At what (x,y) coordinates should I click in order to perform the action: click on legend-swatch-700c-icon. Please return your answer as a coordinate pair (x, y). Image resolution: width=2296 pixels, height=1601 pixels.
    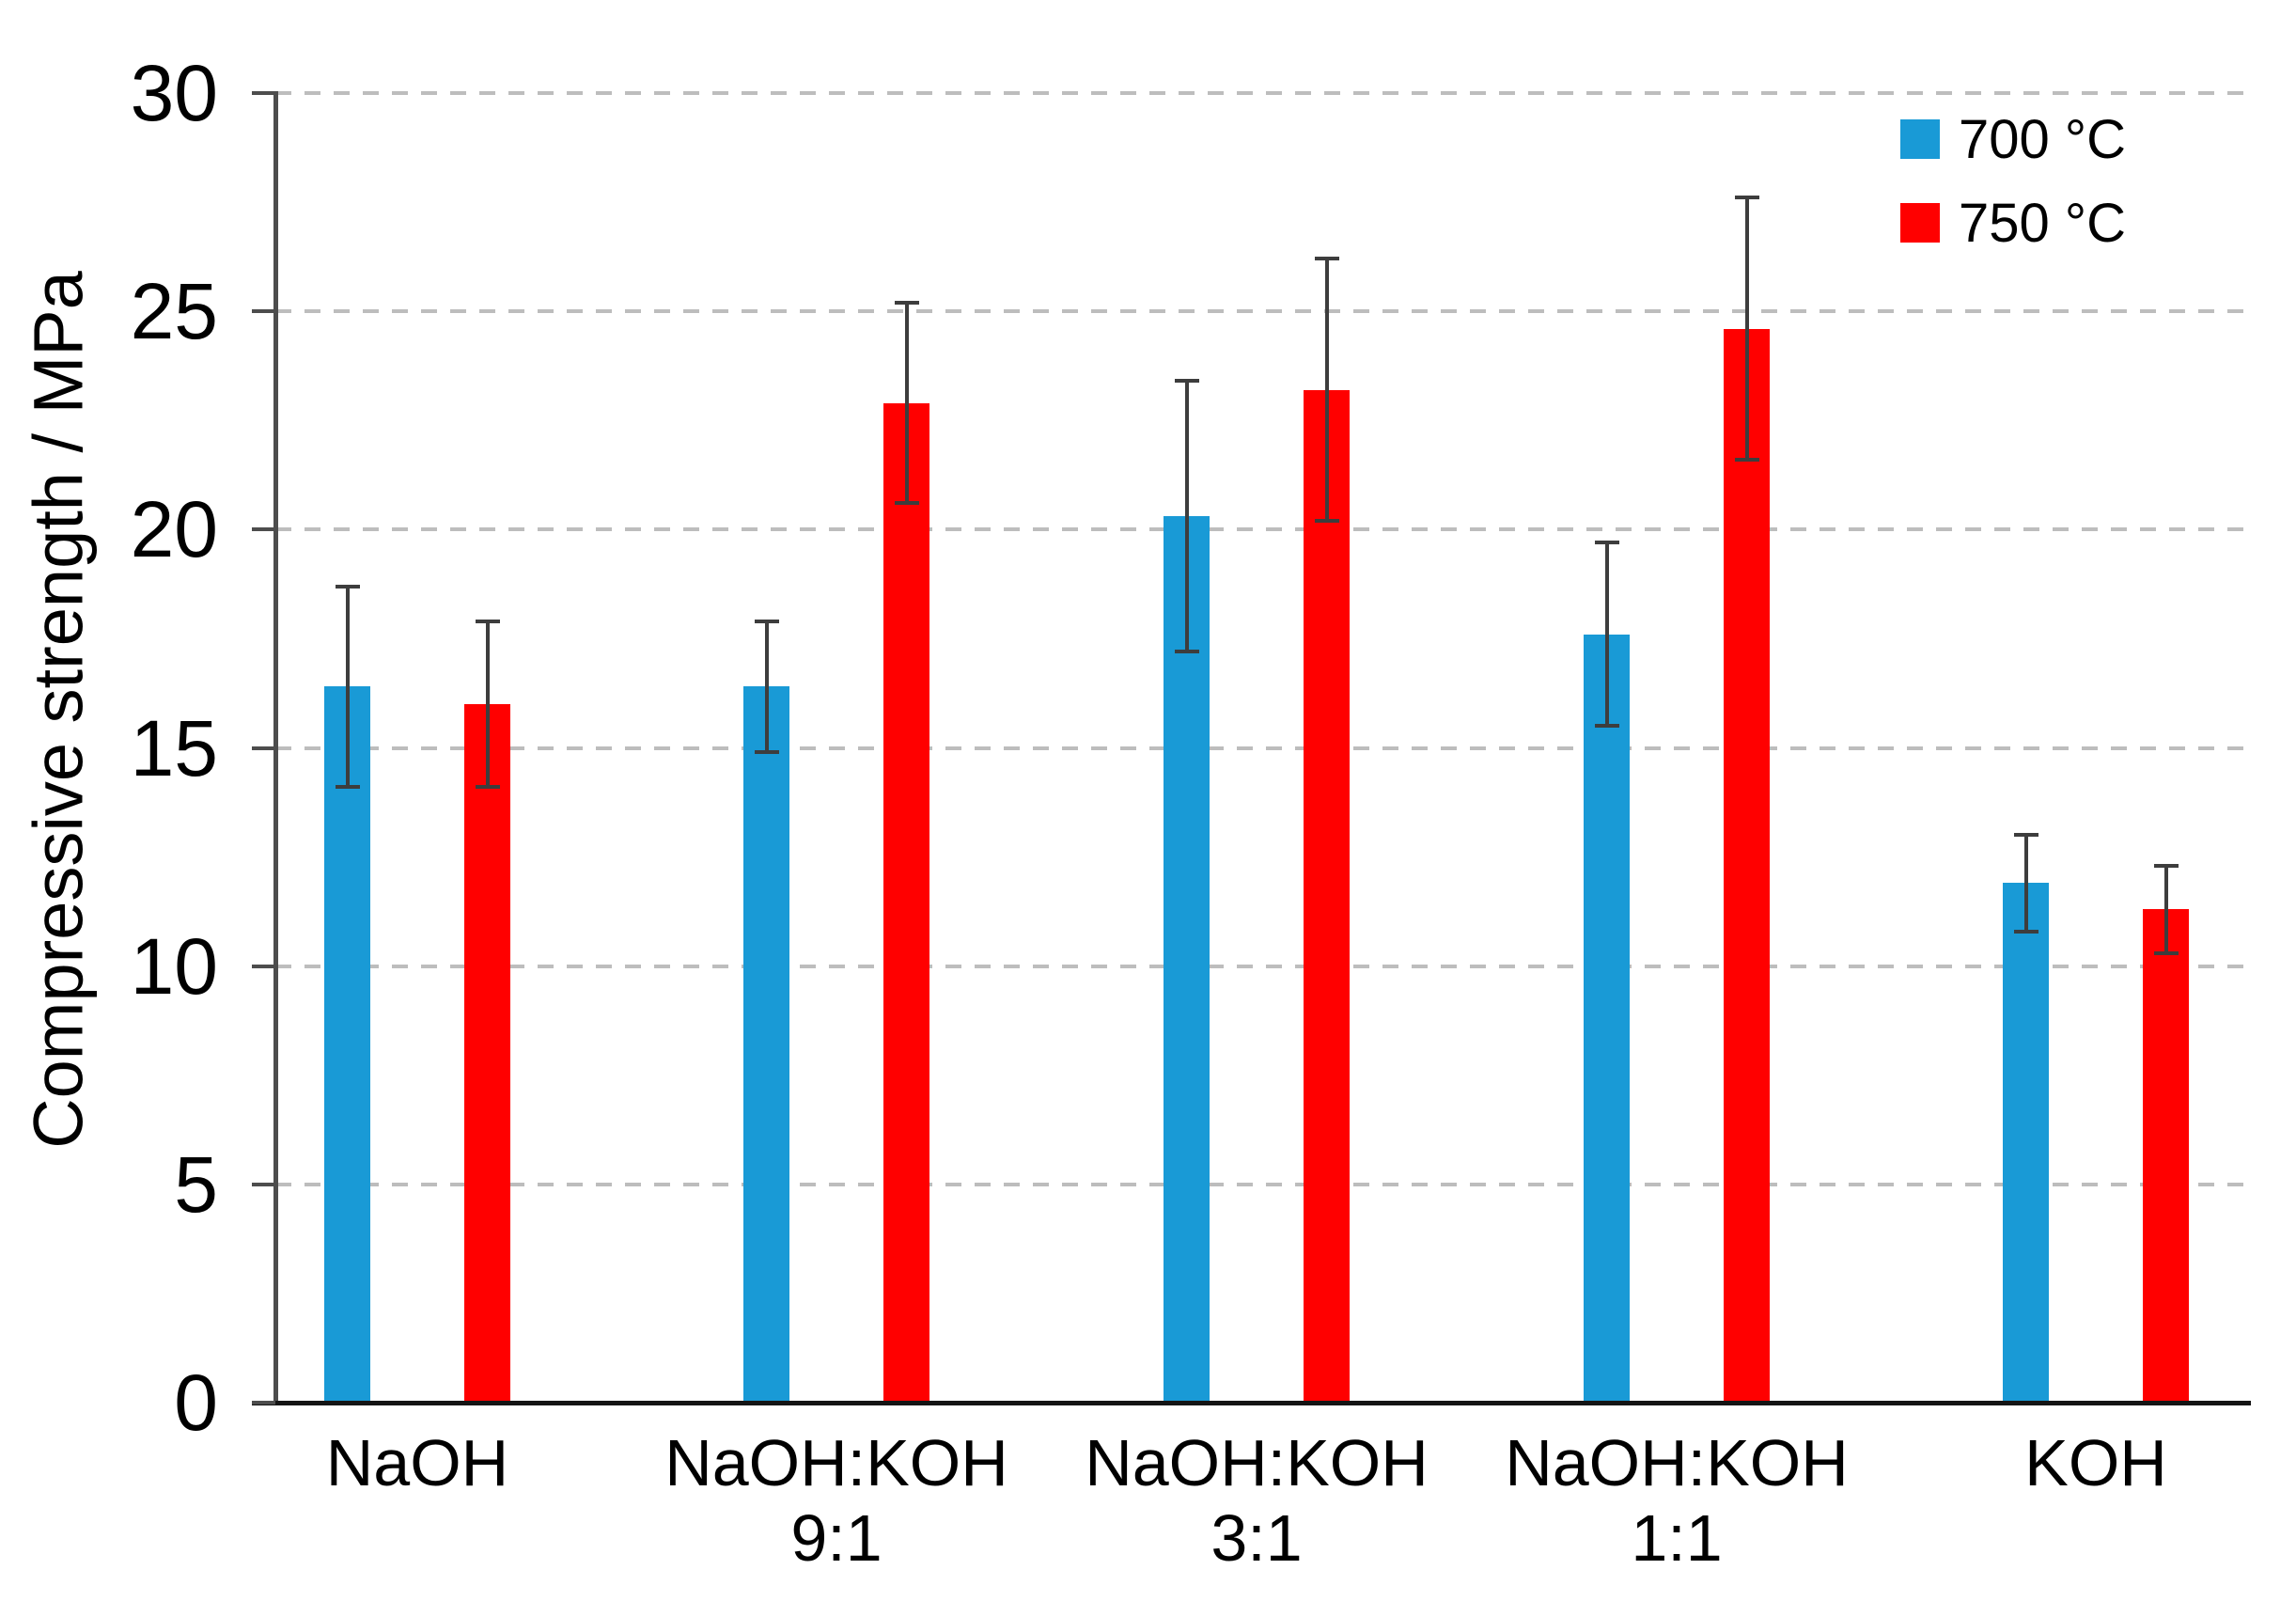
    Looking at the image, I should click on (1920, 139).